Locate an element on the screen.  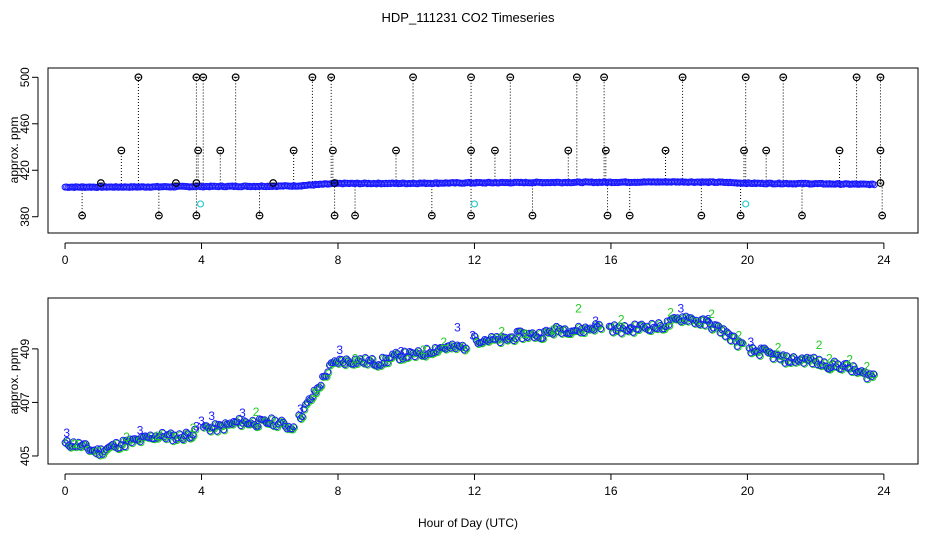
bottom-panel-x-tick-label: 12 is located at coordinates (475, 491).